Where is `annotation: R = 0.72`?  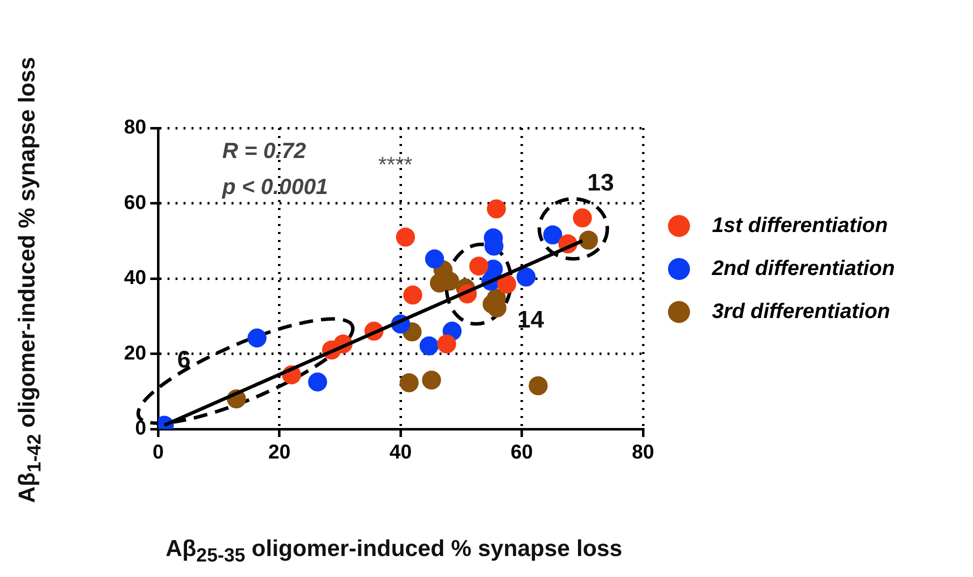 annotation: R = 0.72 is located at coordinates (264, 151).